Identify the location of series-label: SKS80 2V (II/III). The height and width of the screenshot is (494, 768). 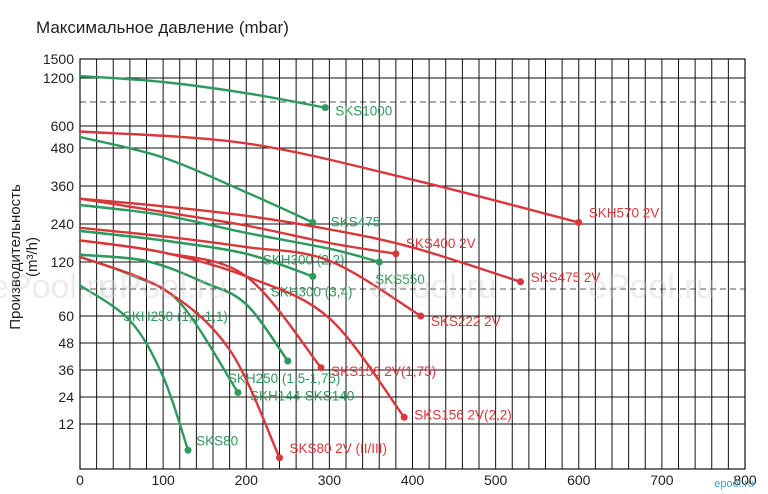
(339, 448).